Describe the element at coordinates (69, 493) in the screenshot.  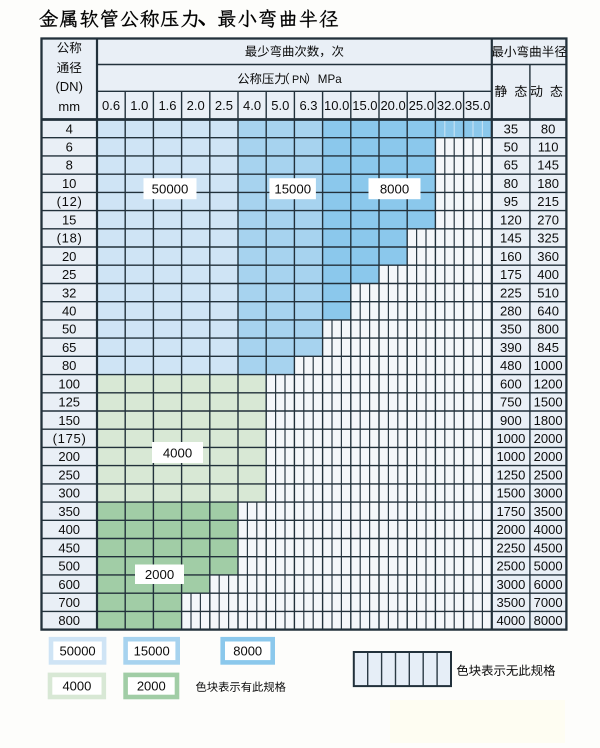
I see `svg-text: 300` at that location.